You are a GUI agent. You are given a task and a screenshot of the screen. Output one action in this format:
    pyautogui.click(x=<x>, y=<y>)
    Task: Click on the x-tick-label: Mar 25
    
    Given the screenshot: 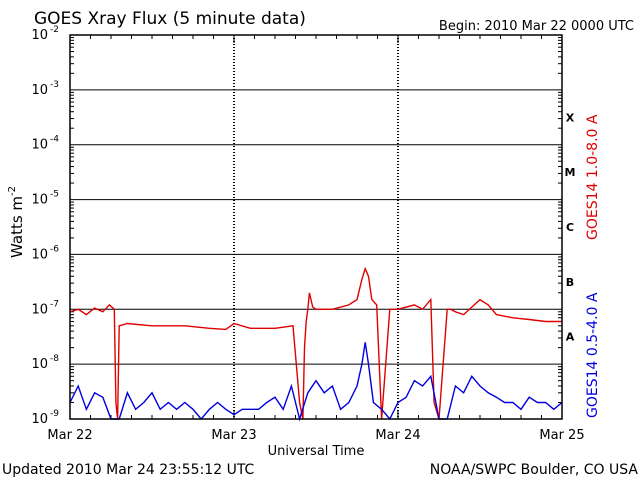 What is the action you would take?
    pyautogui.click(x=561, y=435)
    